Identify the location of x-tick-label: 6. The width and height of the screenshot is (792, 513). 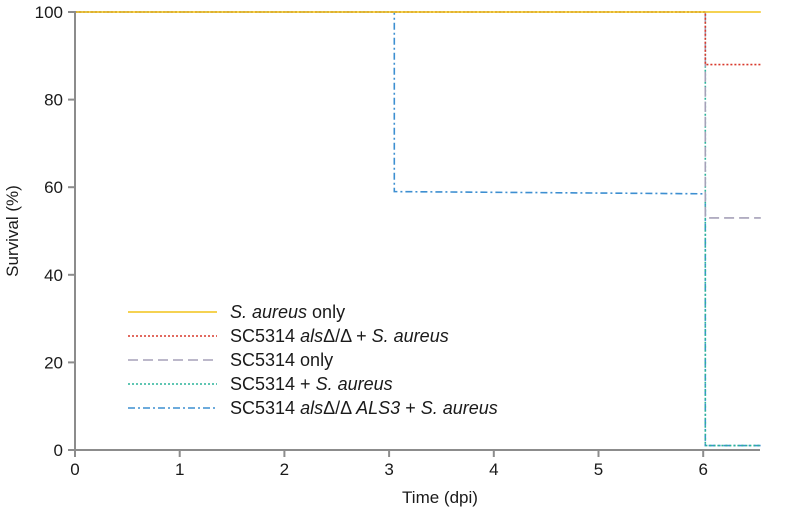
(702, 469).